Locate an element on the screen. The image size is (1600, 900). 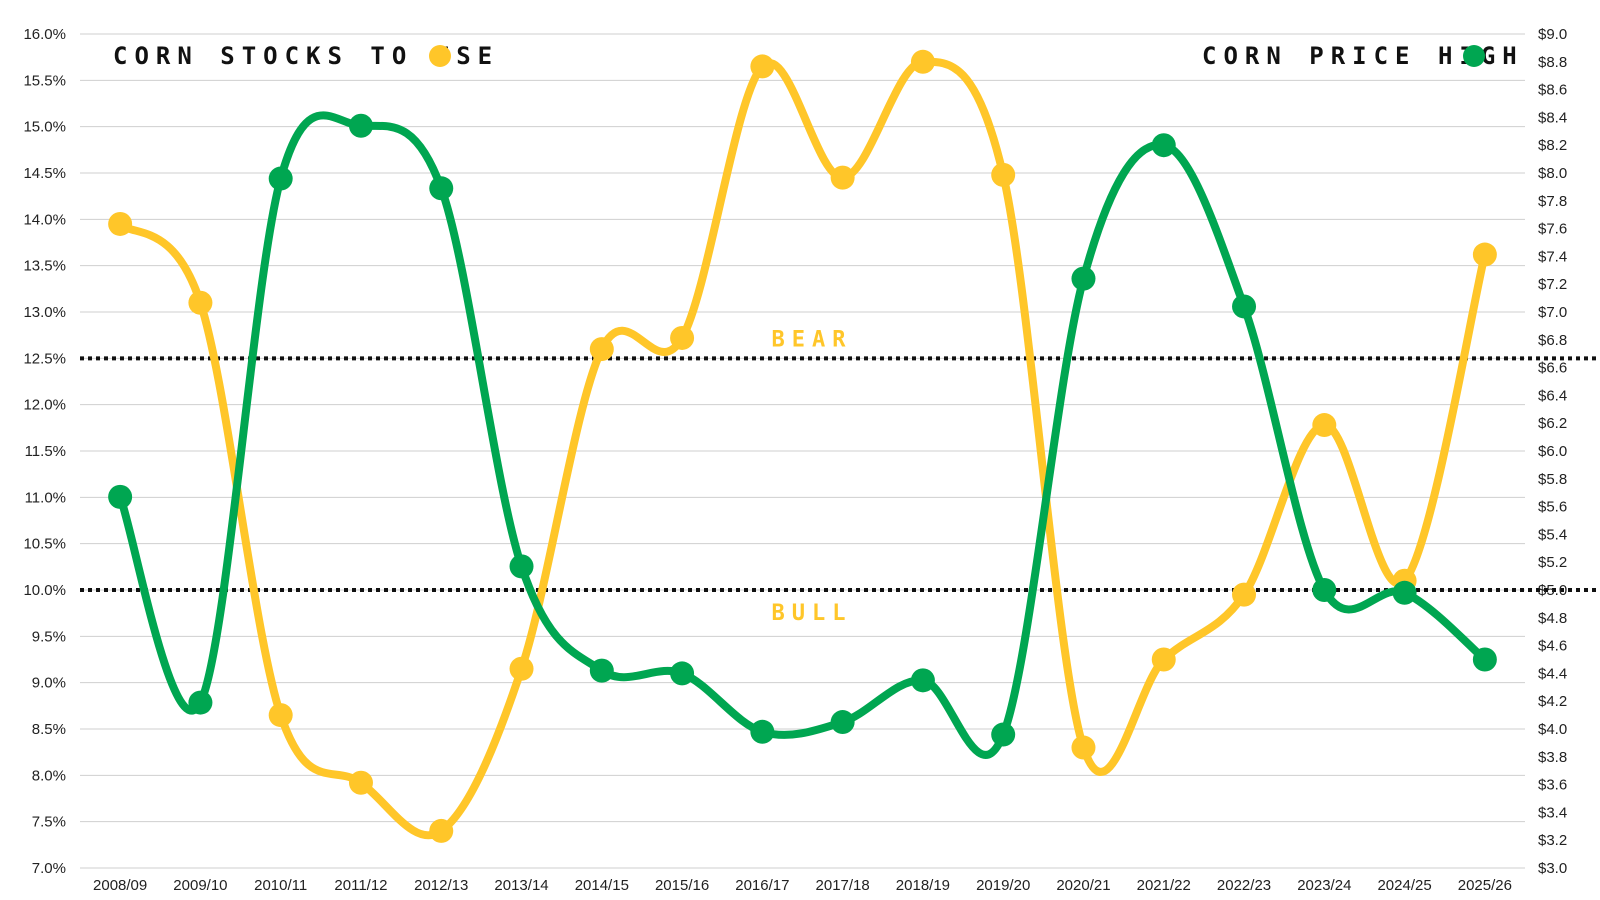
left-tick-label: 16.0% is located at coordinates (44, 34).